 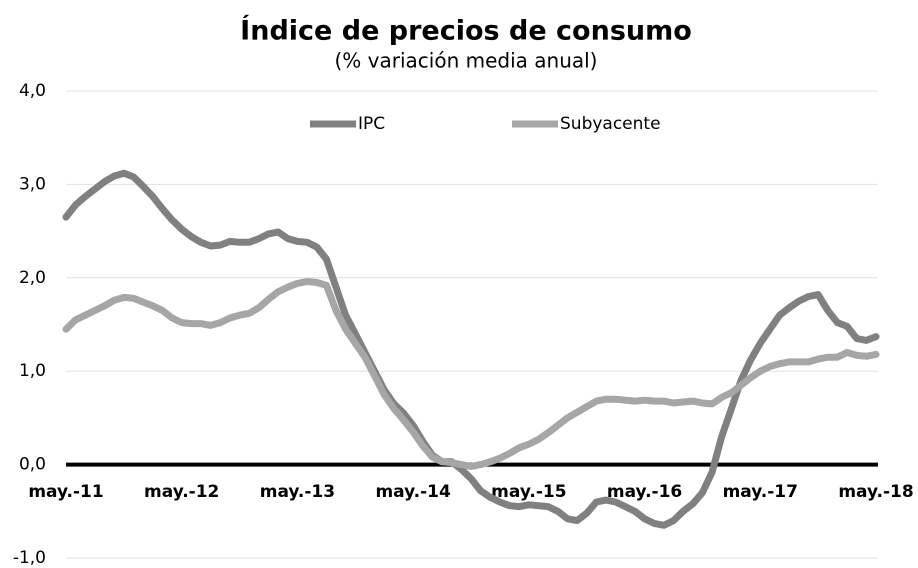 I want to click on x-tick-label: may.-17, so click(x=760, y=492).